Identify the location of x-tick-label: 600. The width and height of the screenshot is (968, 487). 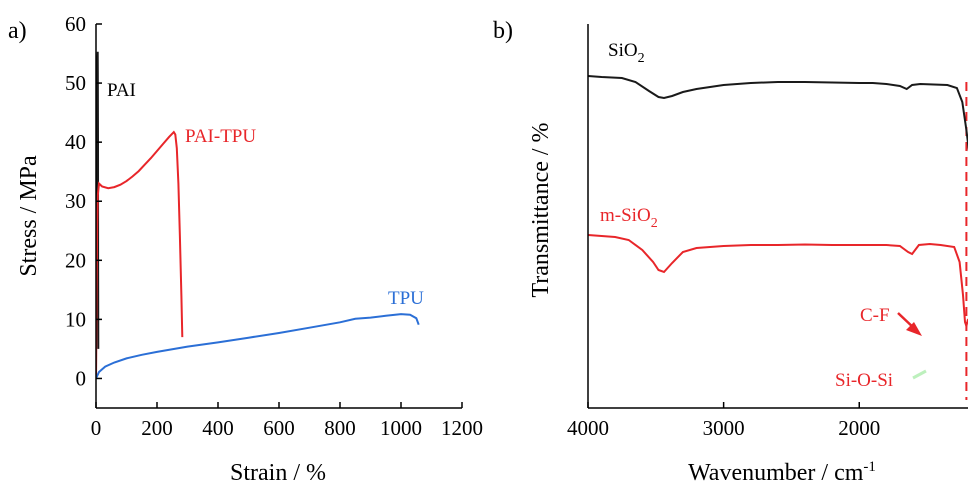
(279, 428).